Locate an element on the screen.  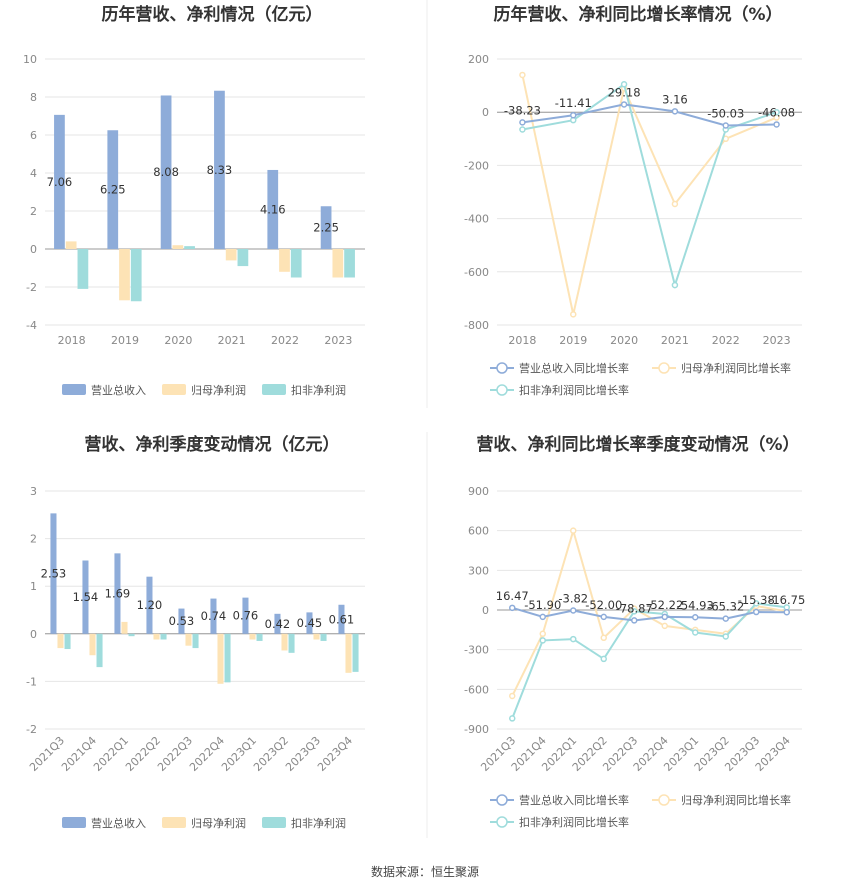
chart2-series-line-revenue-growth is located at coordinates (649, 115).